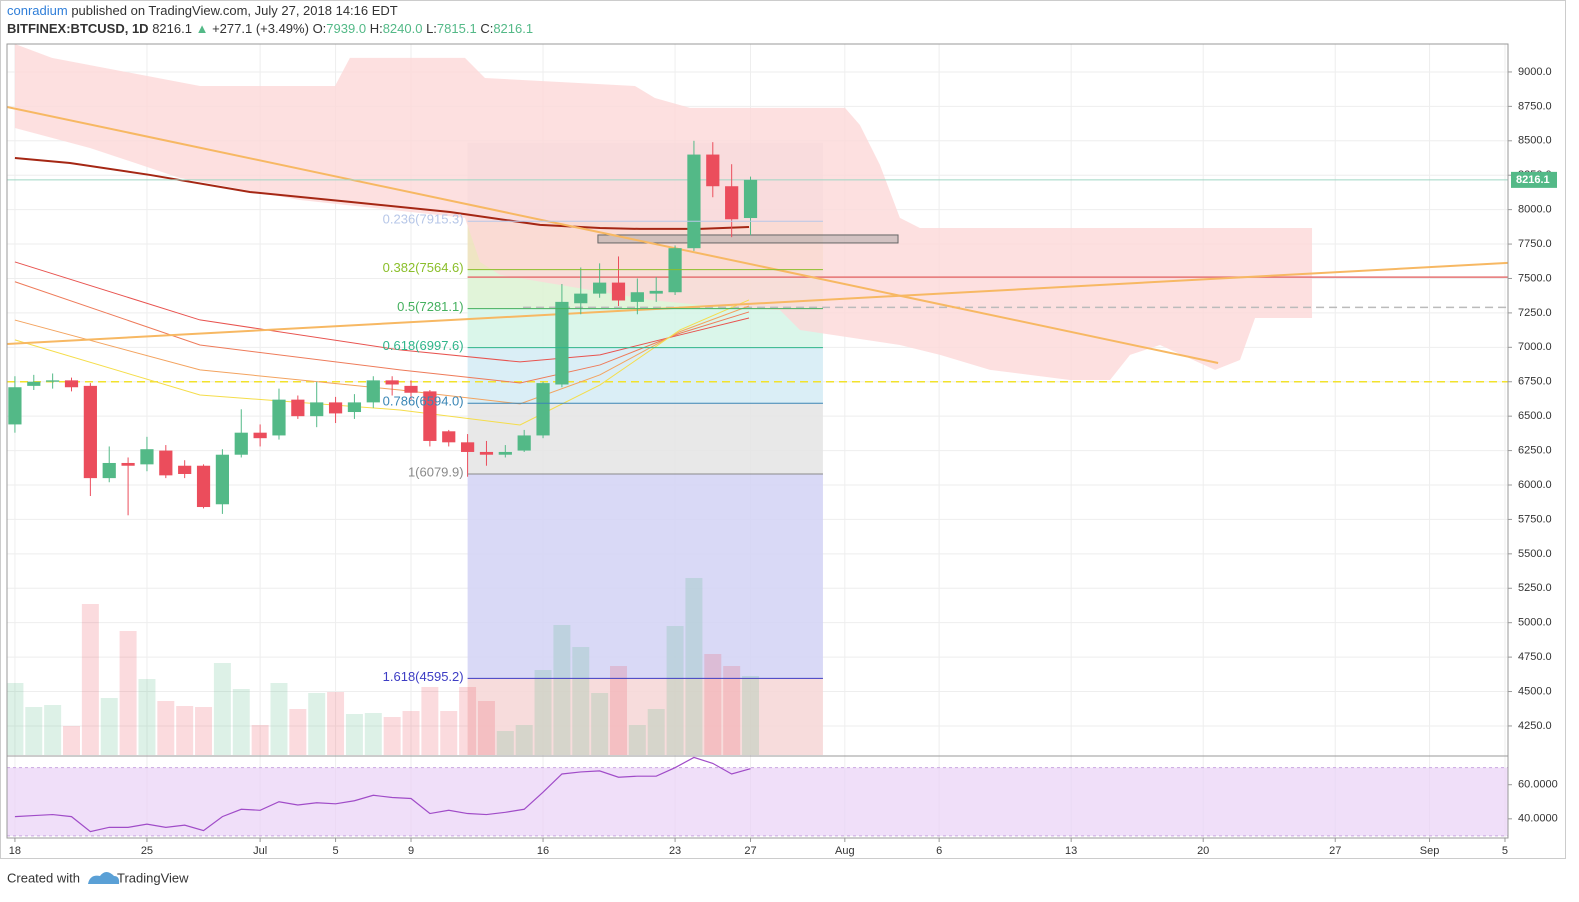  What do you see at coordinates (1203, 851) in the screenshot?
I see `x-tick-label: 20` at bounding box center [1203, 851].